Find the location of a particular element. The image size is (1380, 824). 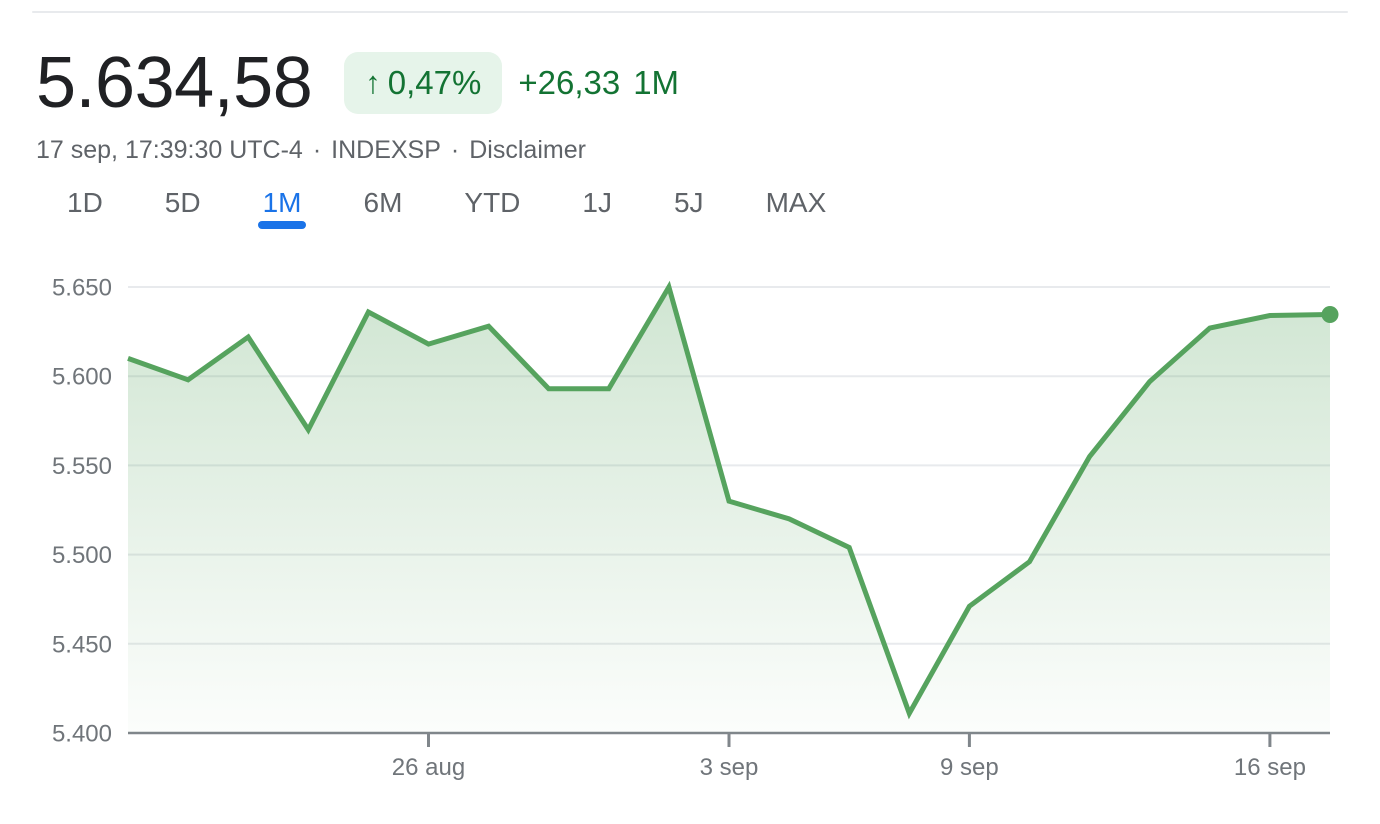

tab-label: MAX is located at coordinates (796, 202).